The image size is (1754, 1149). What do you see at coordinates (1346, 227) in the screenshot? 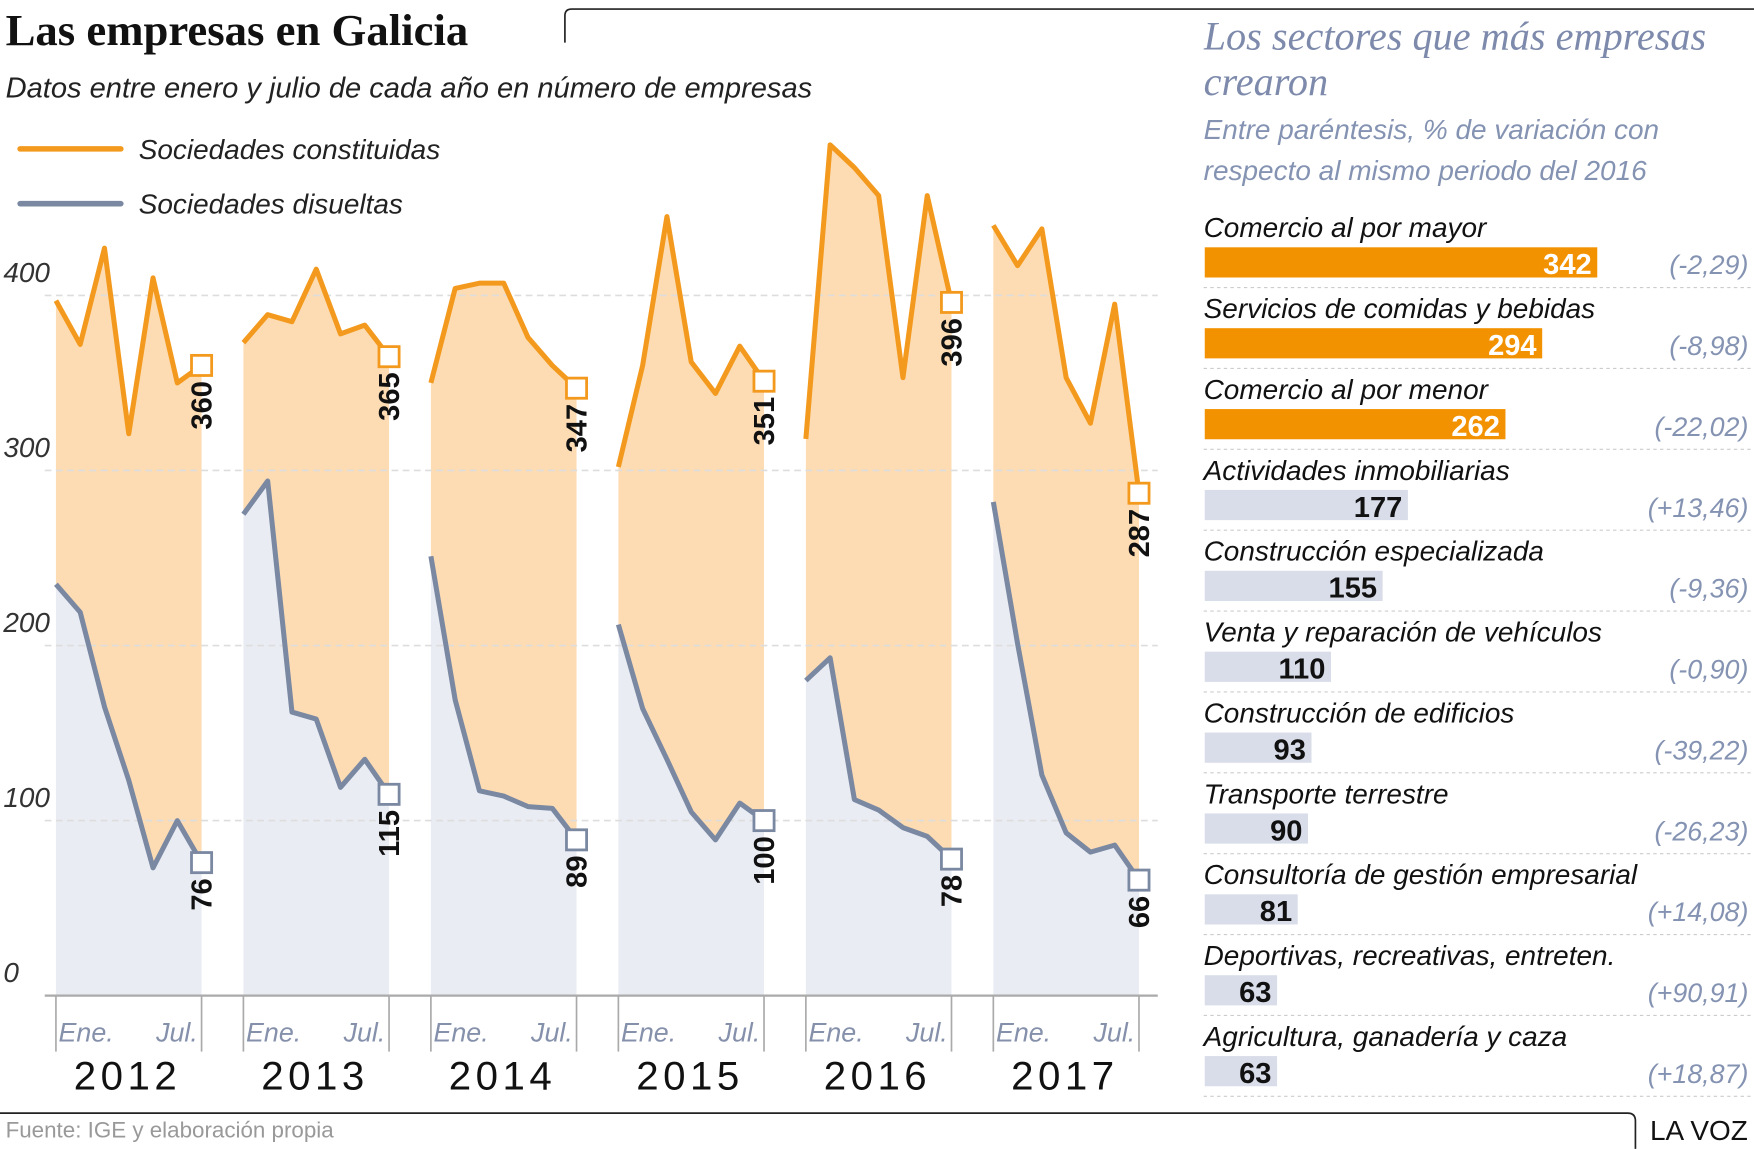
I see `bar-category: Comercio al por mayor` at bounding box center [1346, 227].